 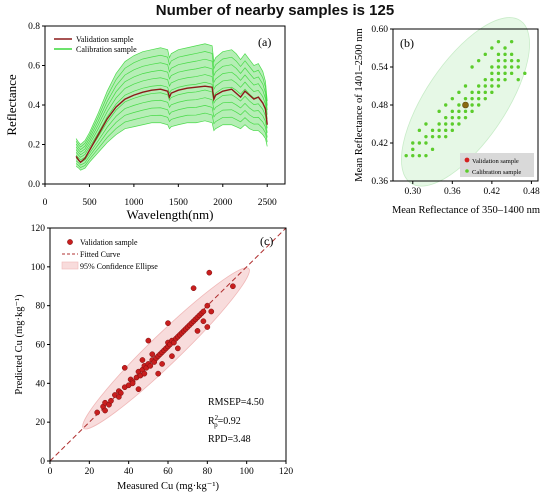 What do you see at coordinates (222, 203) in the screenshot?
I see `x-tick-label: 2000` at bounding box center [222, 203].